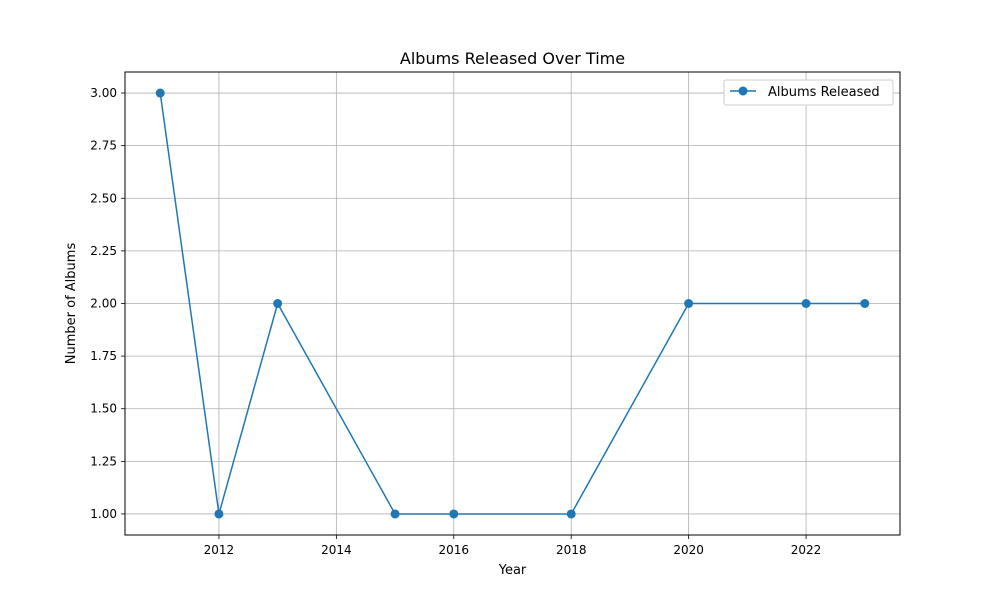 The image size is (1000, 604). What do you see at coordinates (219, 550) in the screenshot?
I see `x-tick-label: 2012` at bounding box center [219, 550].